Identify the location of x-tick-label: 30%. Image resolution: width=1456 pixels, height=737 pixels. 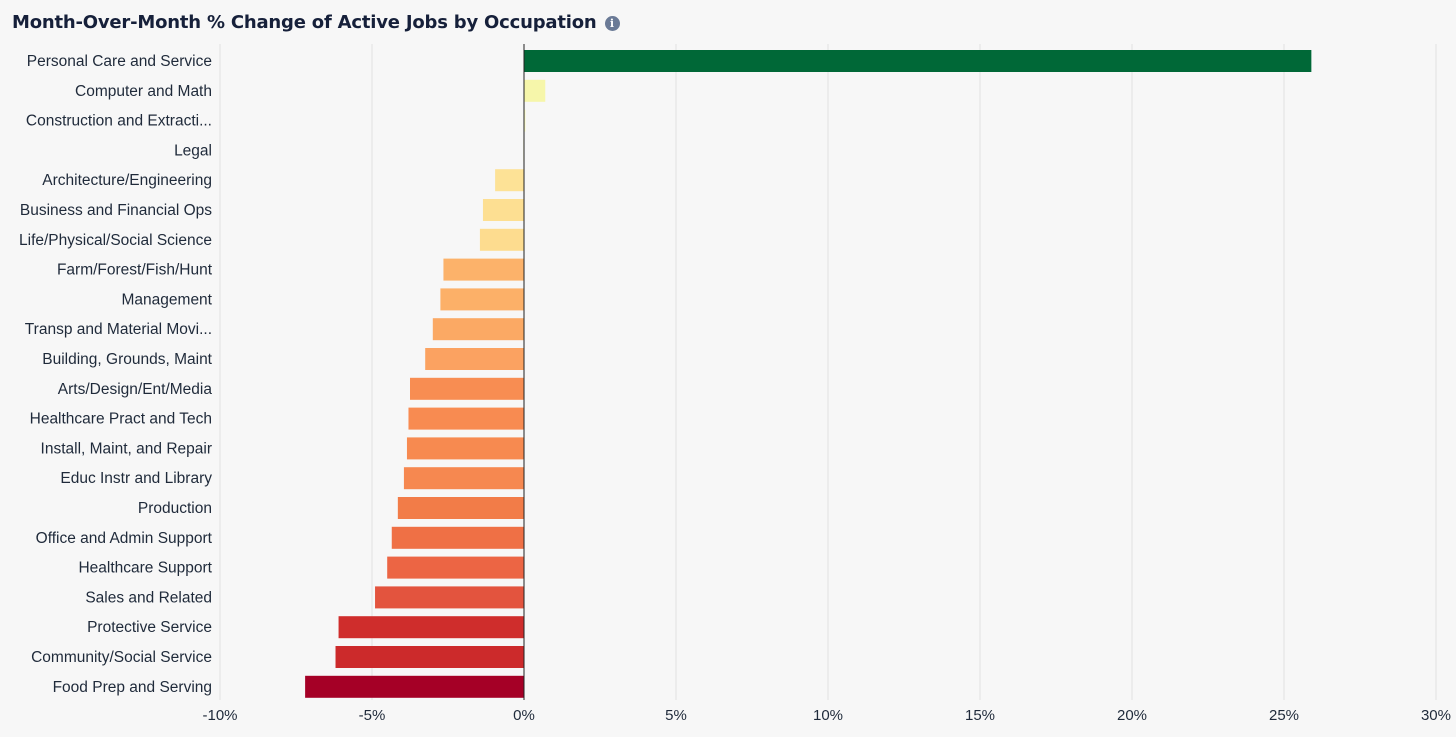
(1436, 715).